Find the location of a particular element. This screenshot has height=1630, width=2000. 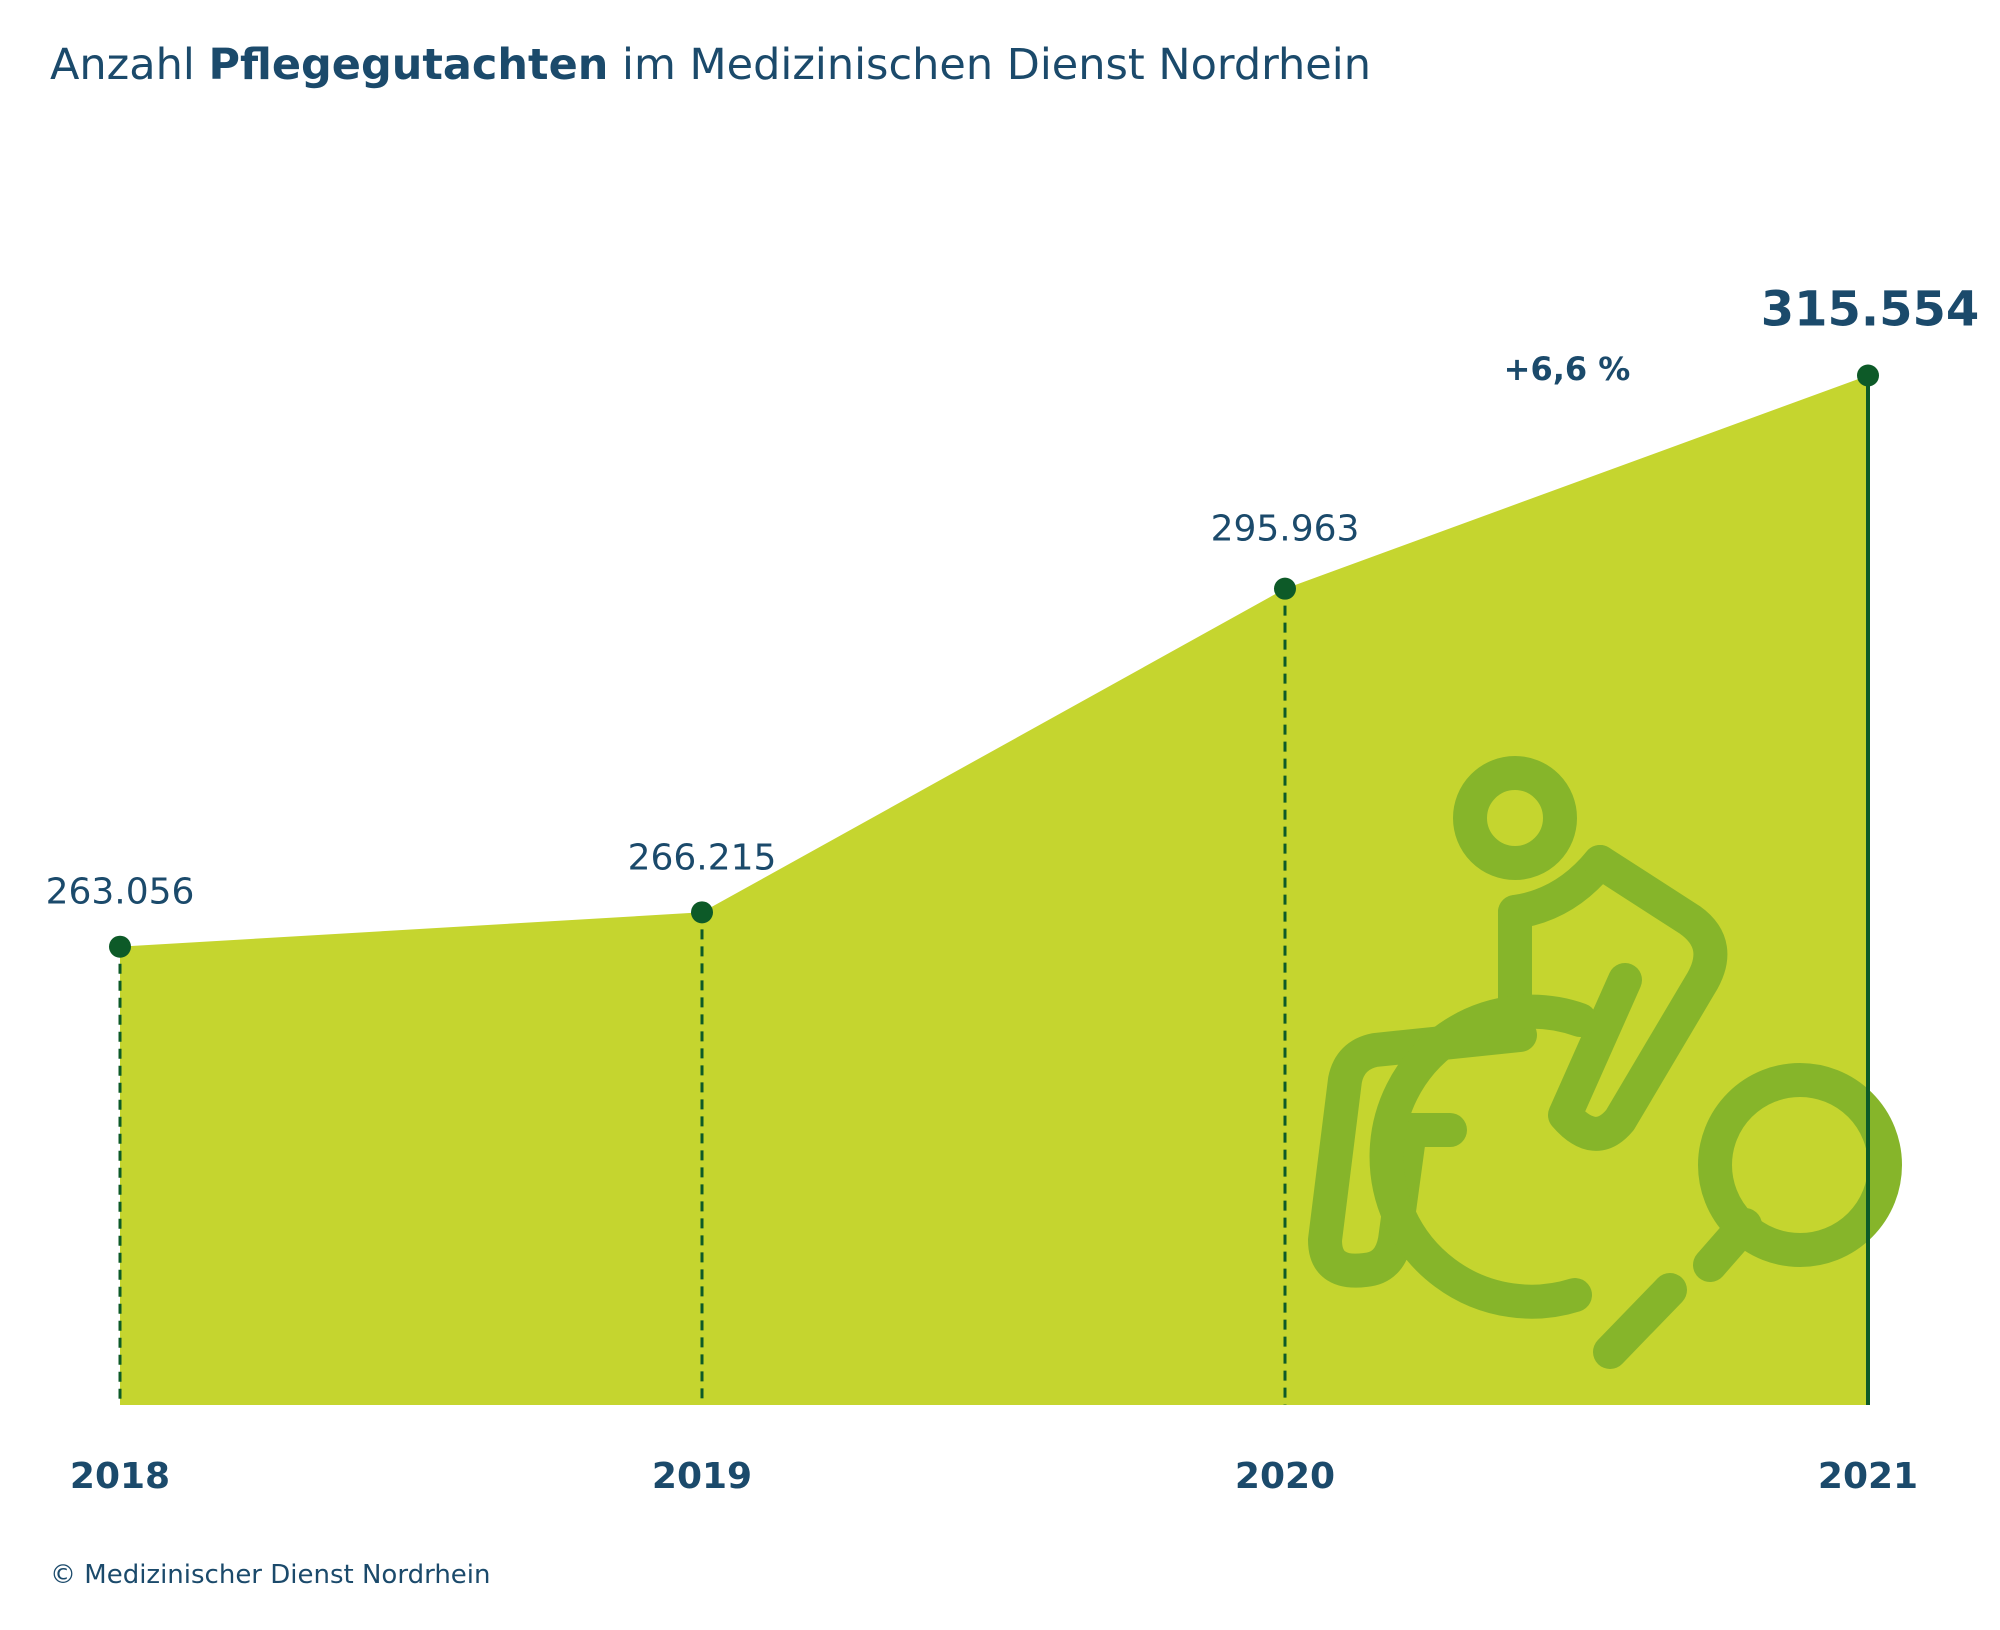

value-label-2020: 295.963 is located at coordinates (1285, 529).